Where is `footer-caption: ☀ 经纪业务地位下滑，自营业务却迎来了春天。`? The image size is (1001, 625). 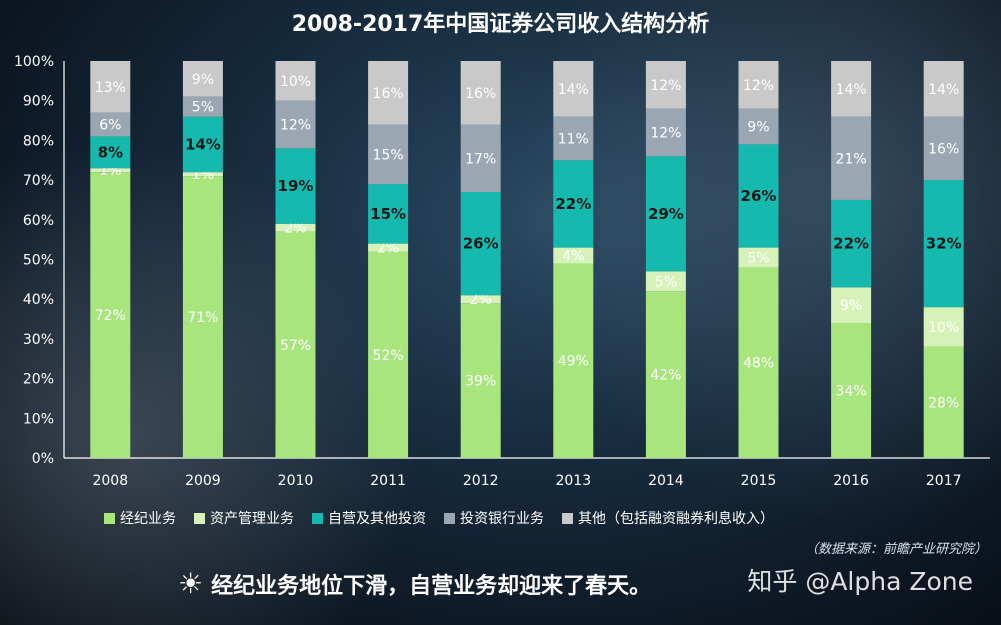 footer-caption: ☀ 经纪业务地位下滑，自营业务却迎来了春天。 is located at coordinates (414, 584).